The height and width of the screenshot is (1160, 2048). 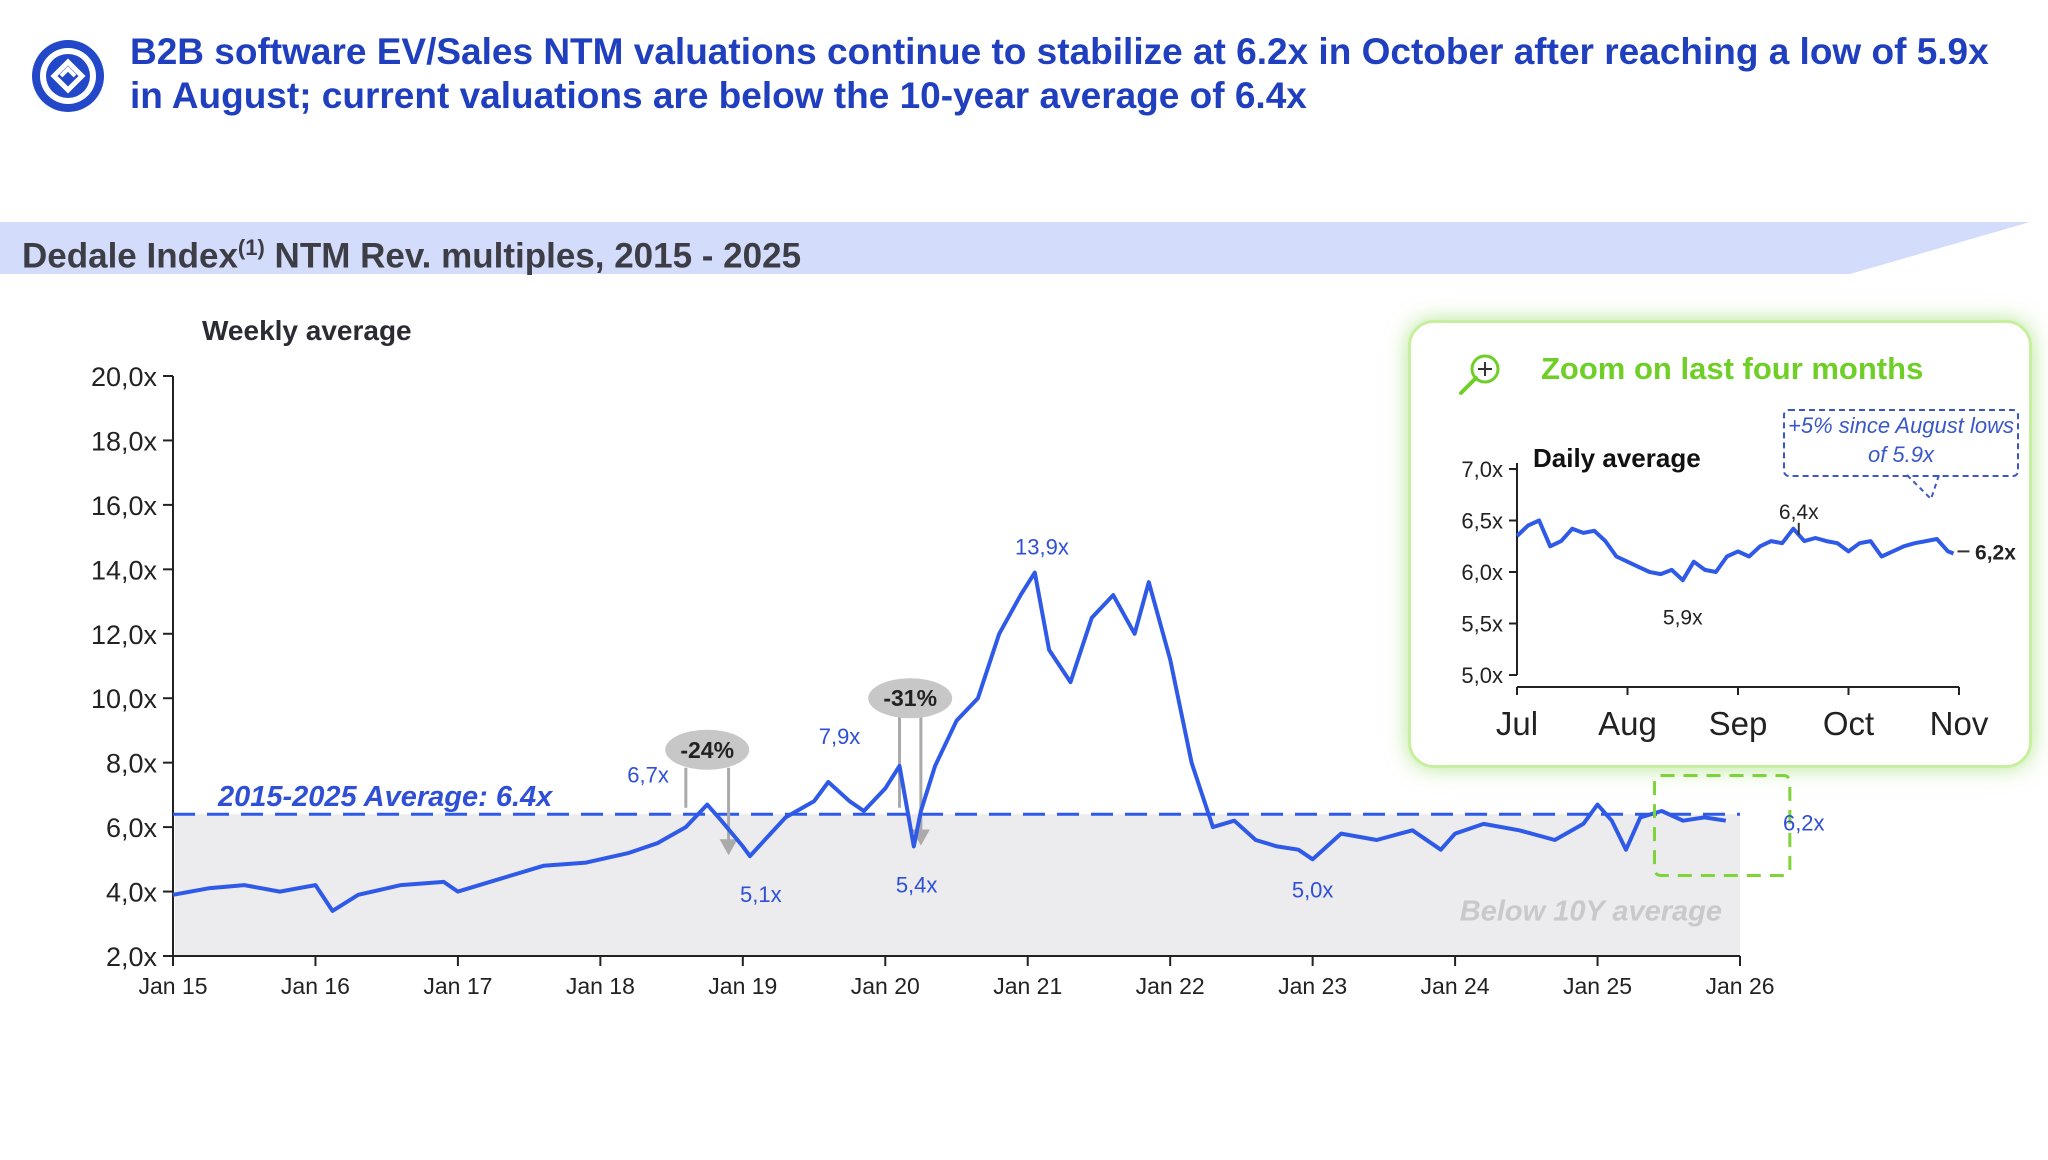 I want to click on dedale-logo, so click(x=68, y=76).